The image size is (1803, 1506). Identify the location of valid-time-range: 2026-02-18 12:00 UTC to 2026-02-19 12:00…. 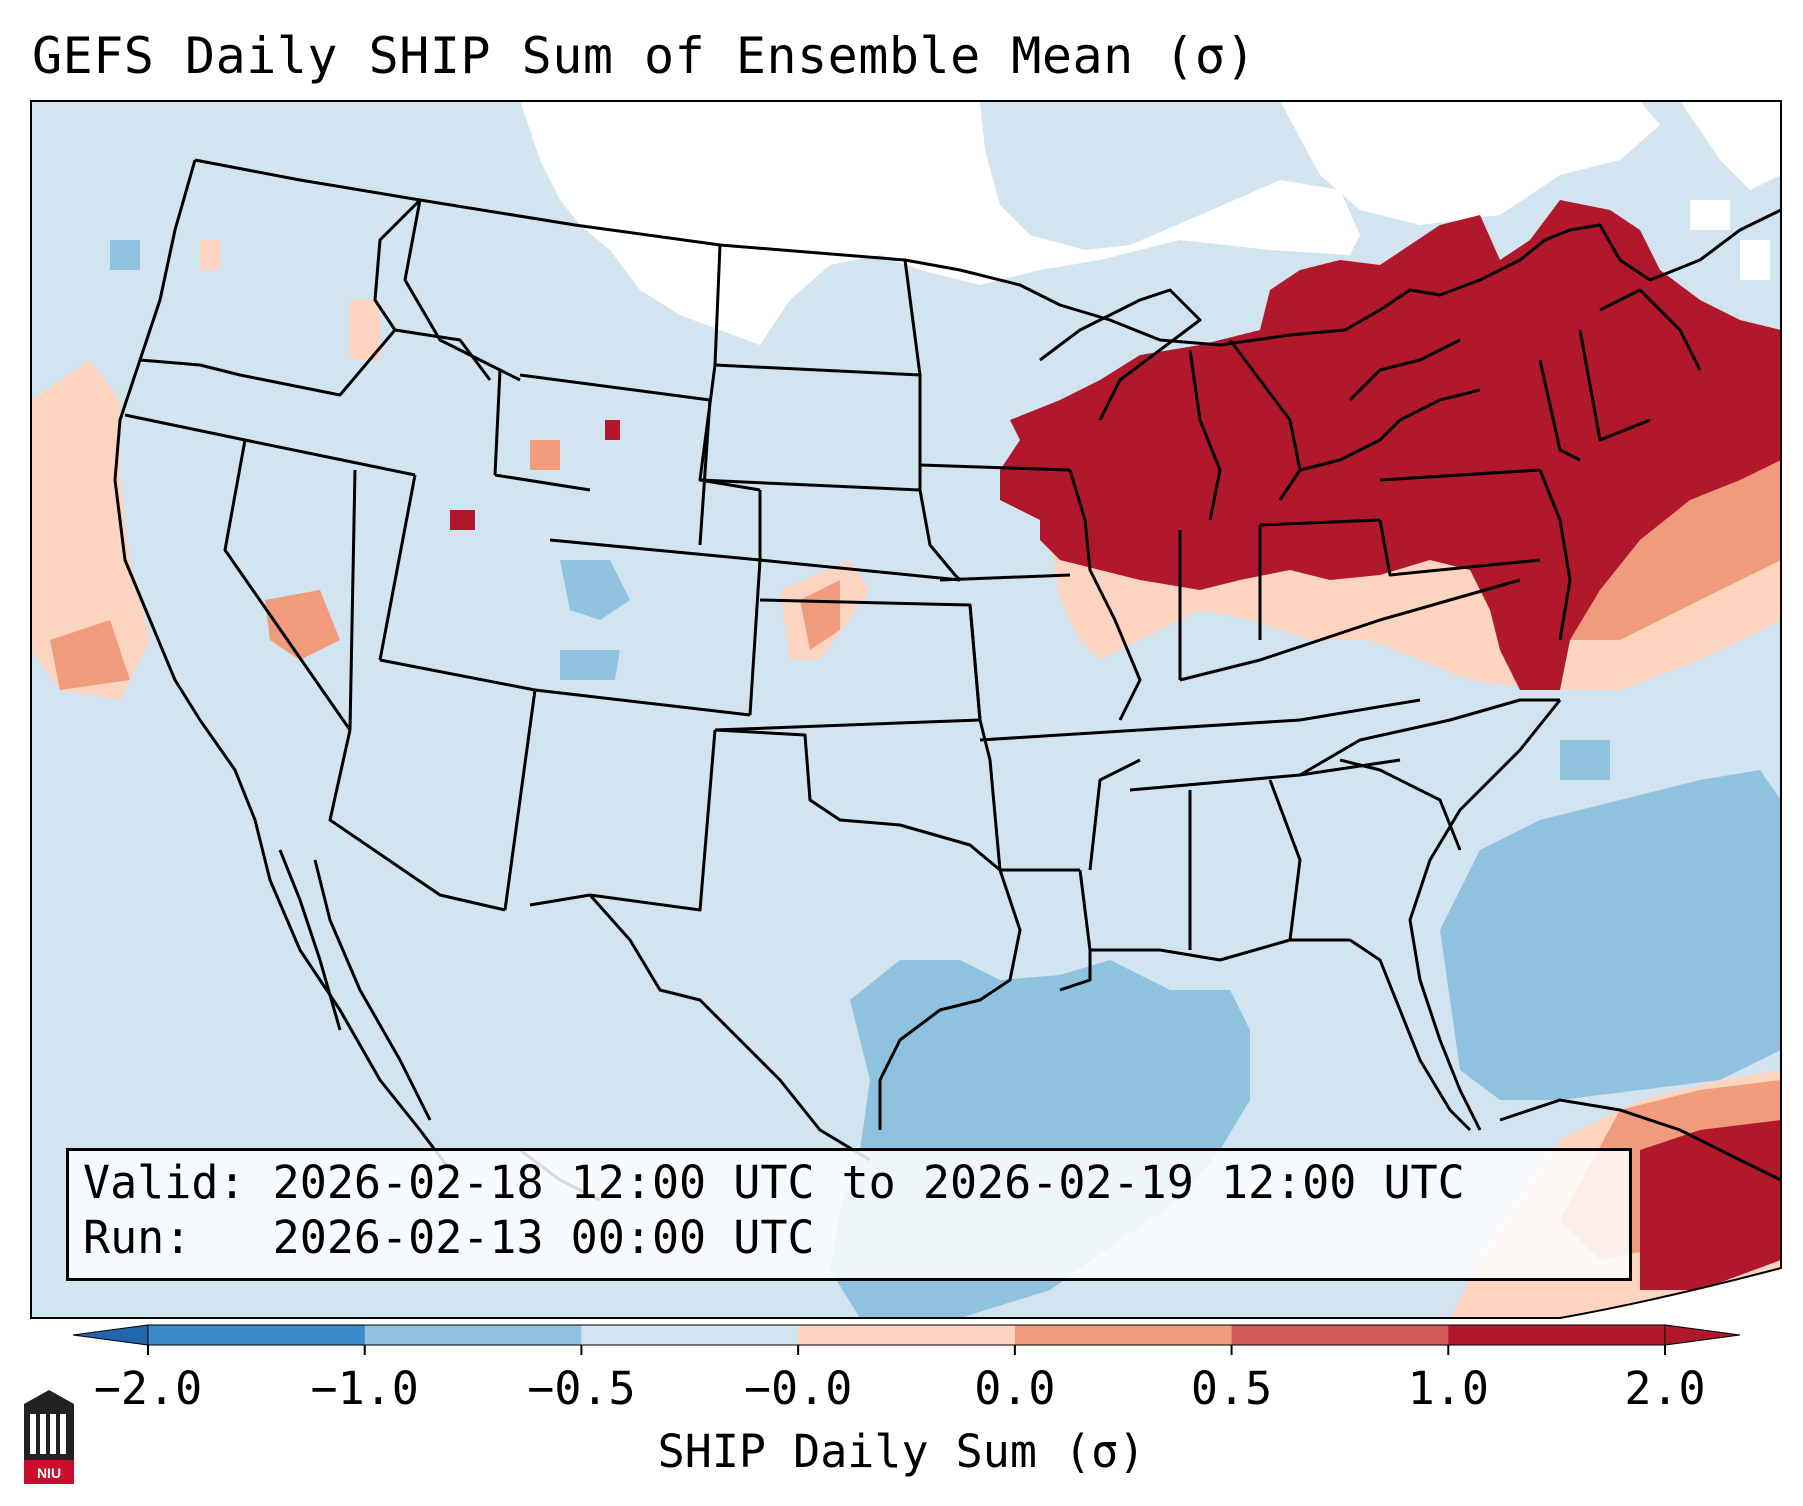
(868, 1182).